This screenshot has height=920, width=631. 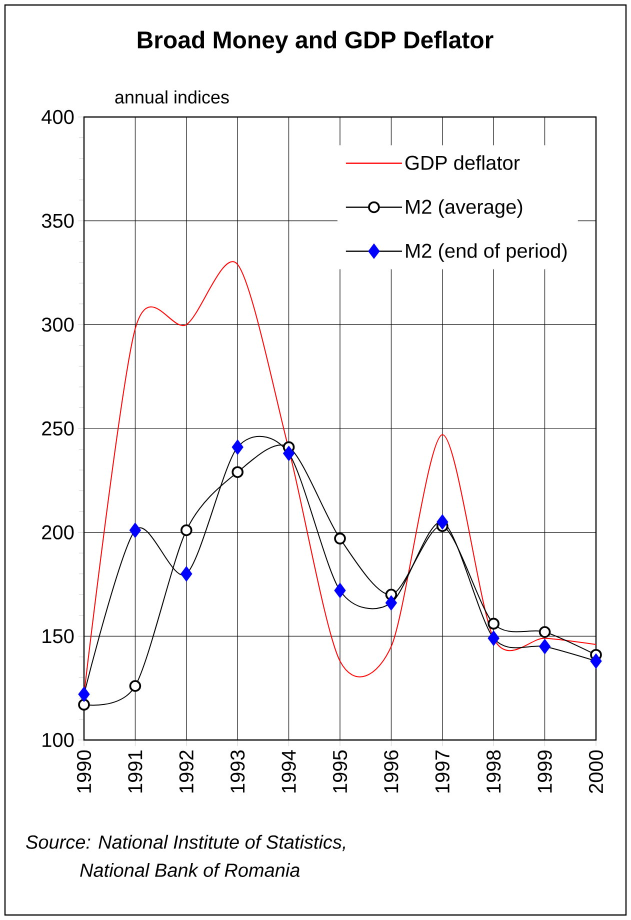 I want to click on legend-label: GDP deflator, so click(x=462, y=162).